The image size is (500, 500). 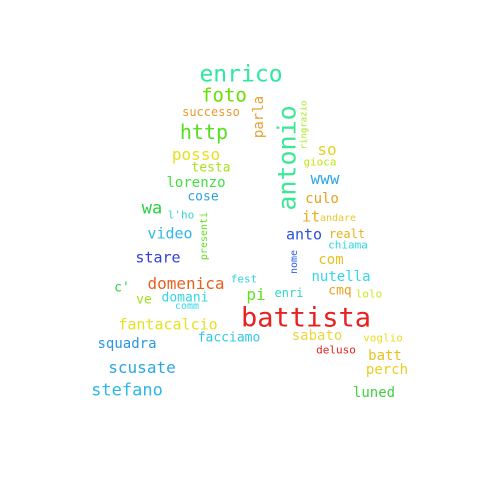 What do you see at coordinates (327, 149) in the screenshot?
I see `word-so: so` at bounding box center [327, 149].